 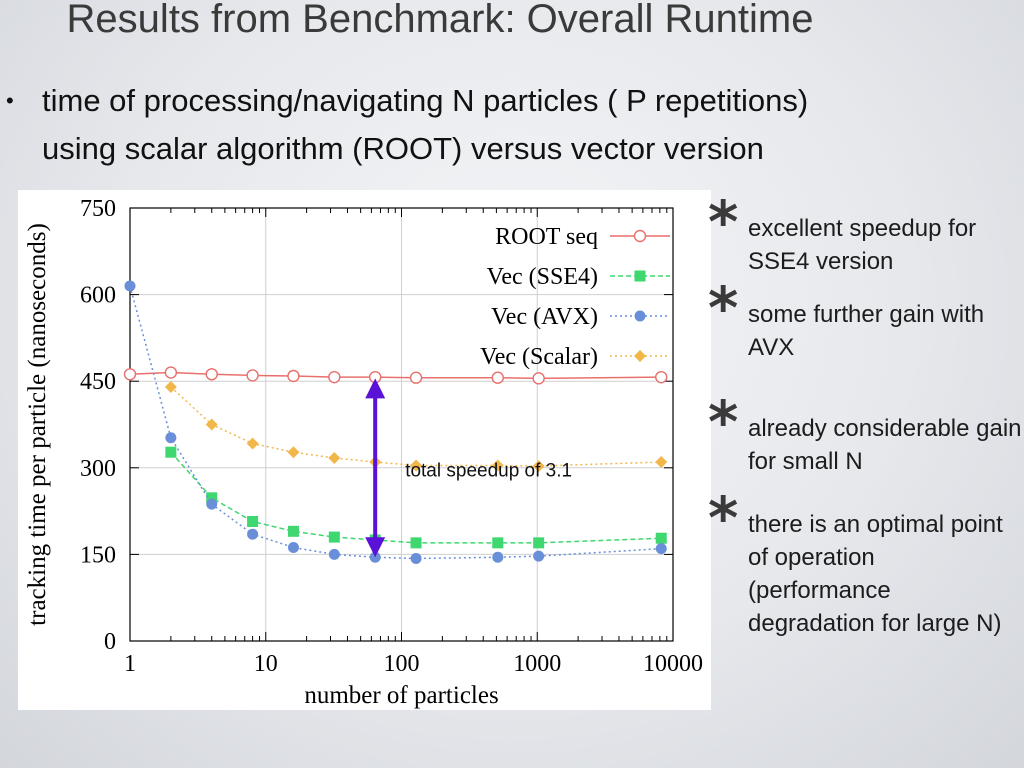 What do you see at coordinates (375, 547) in the screenshot?
I see `speedup-arrow-head-bottom` at bounding box center [375, 547].